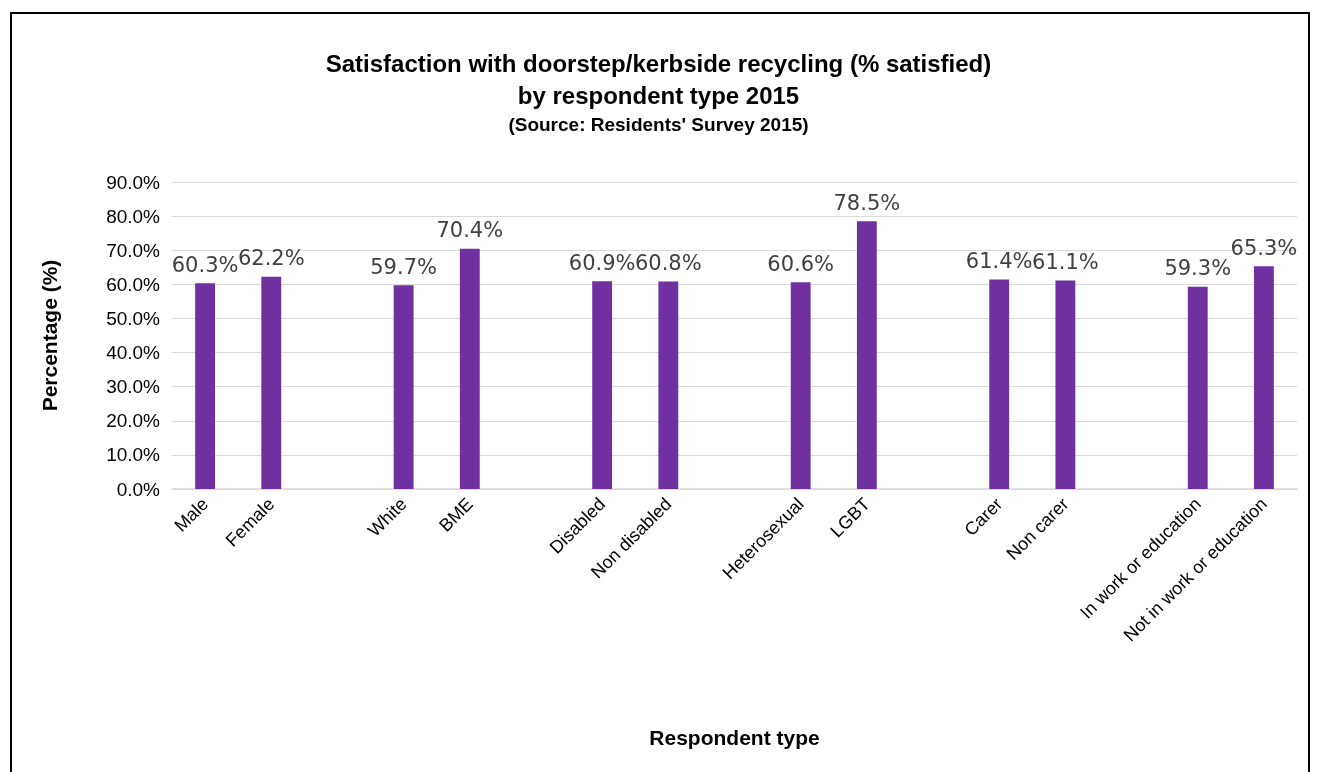 The height and width of the screenshot is (772, 1317). Describe the element at coordinates (133, 318) in the screenshot. I see `y-tick-label: 50.0%` at that location.